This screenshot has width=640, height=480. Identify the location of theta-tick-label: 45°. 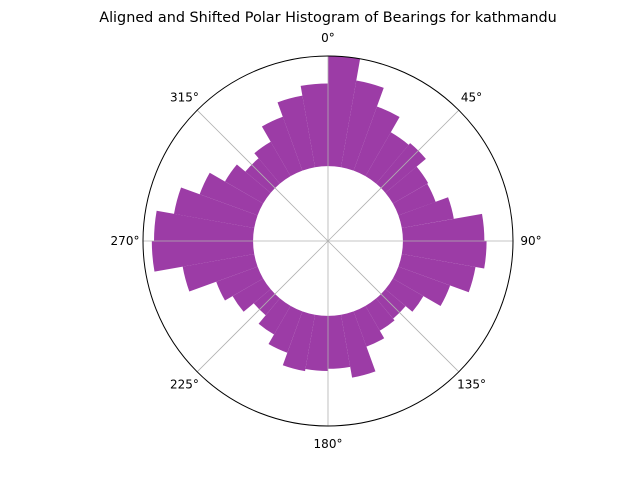
(471, 97).